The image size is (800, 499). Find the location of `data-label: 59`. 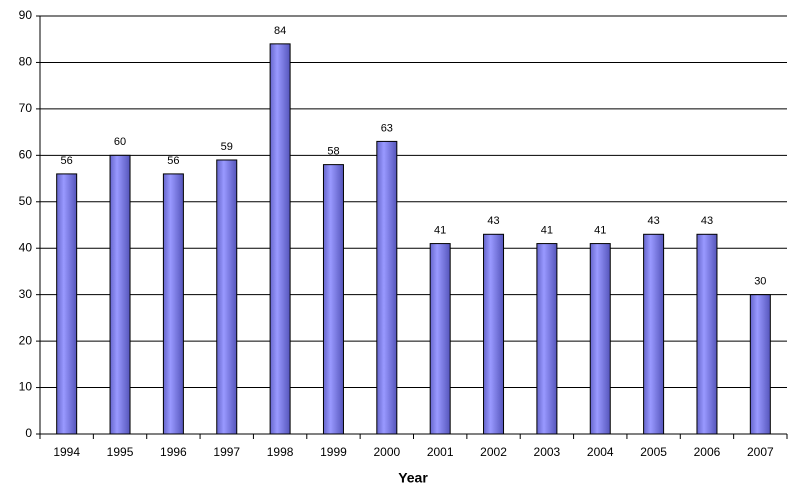

data-label: 59 is located at coordinates (227, 147).